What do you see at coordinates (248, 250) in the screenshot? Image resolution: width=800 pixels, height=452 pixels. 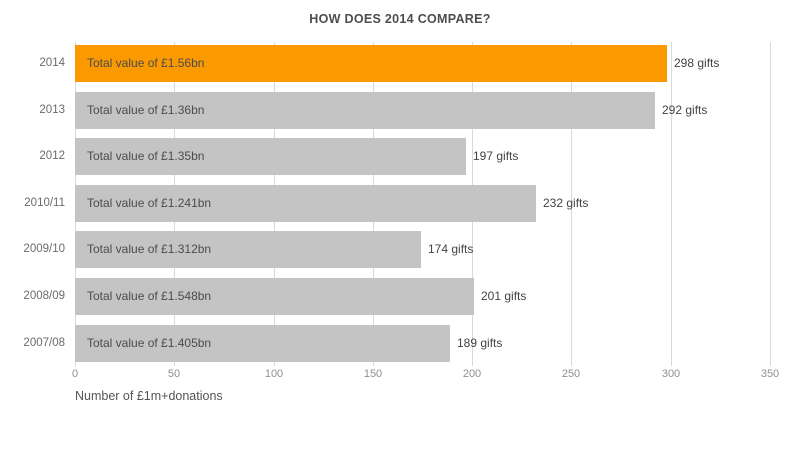 I see `bar-2009-10: Total value of £1.312bn` at bounding box center [248, 250].